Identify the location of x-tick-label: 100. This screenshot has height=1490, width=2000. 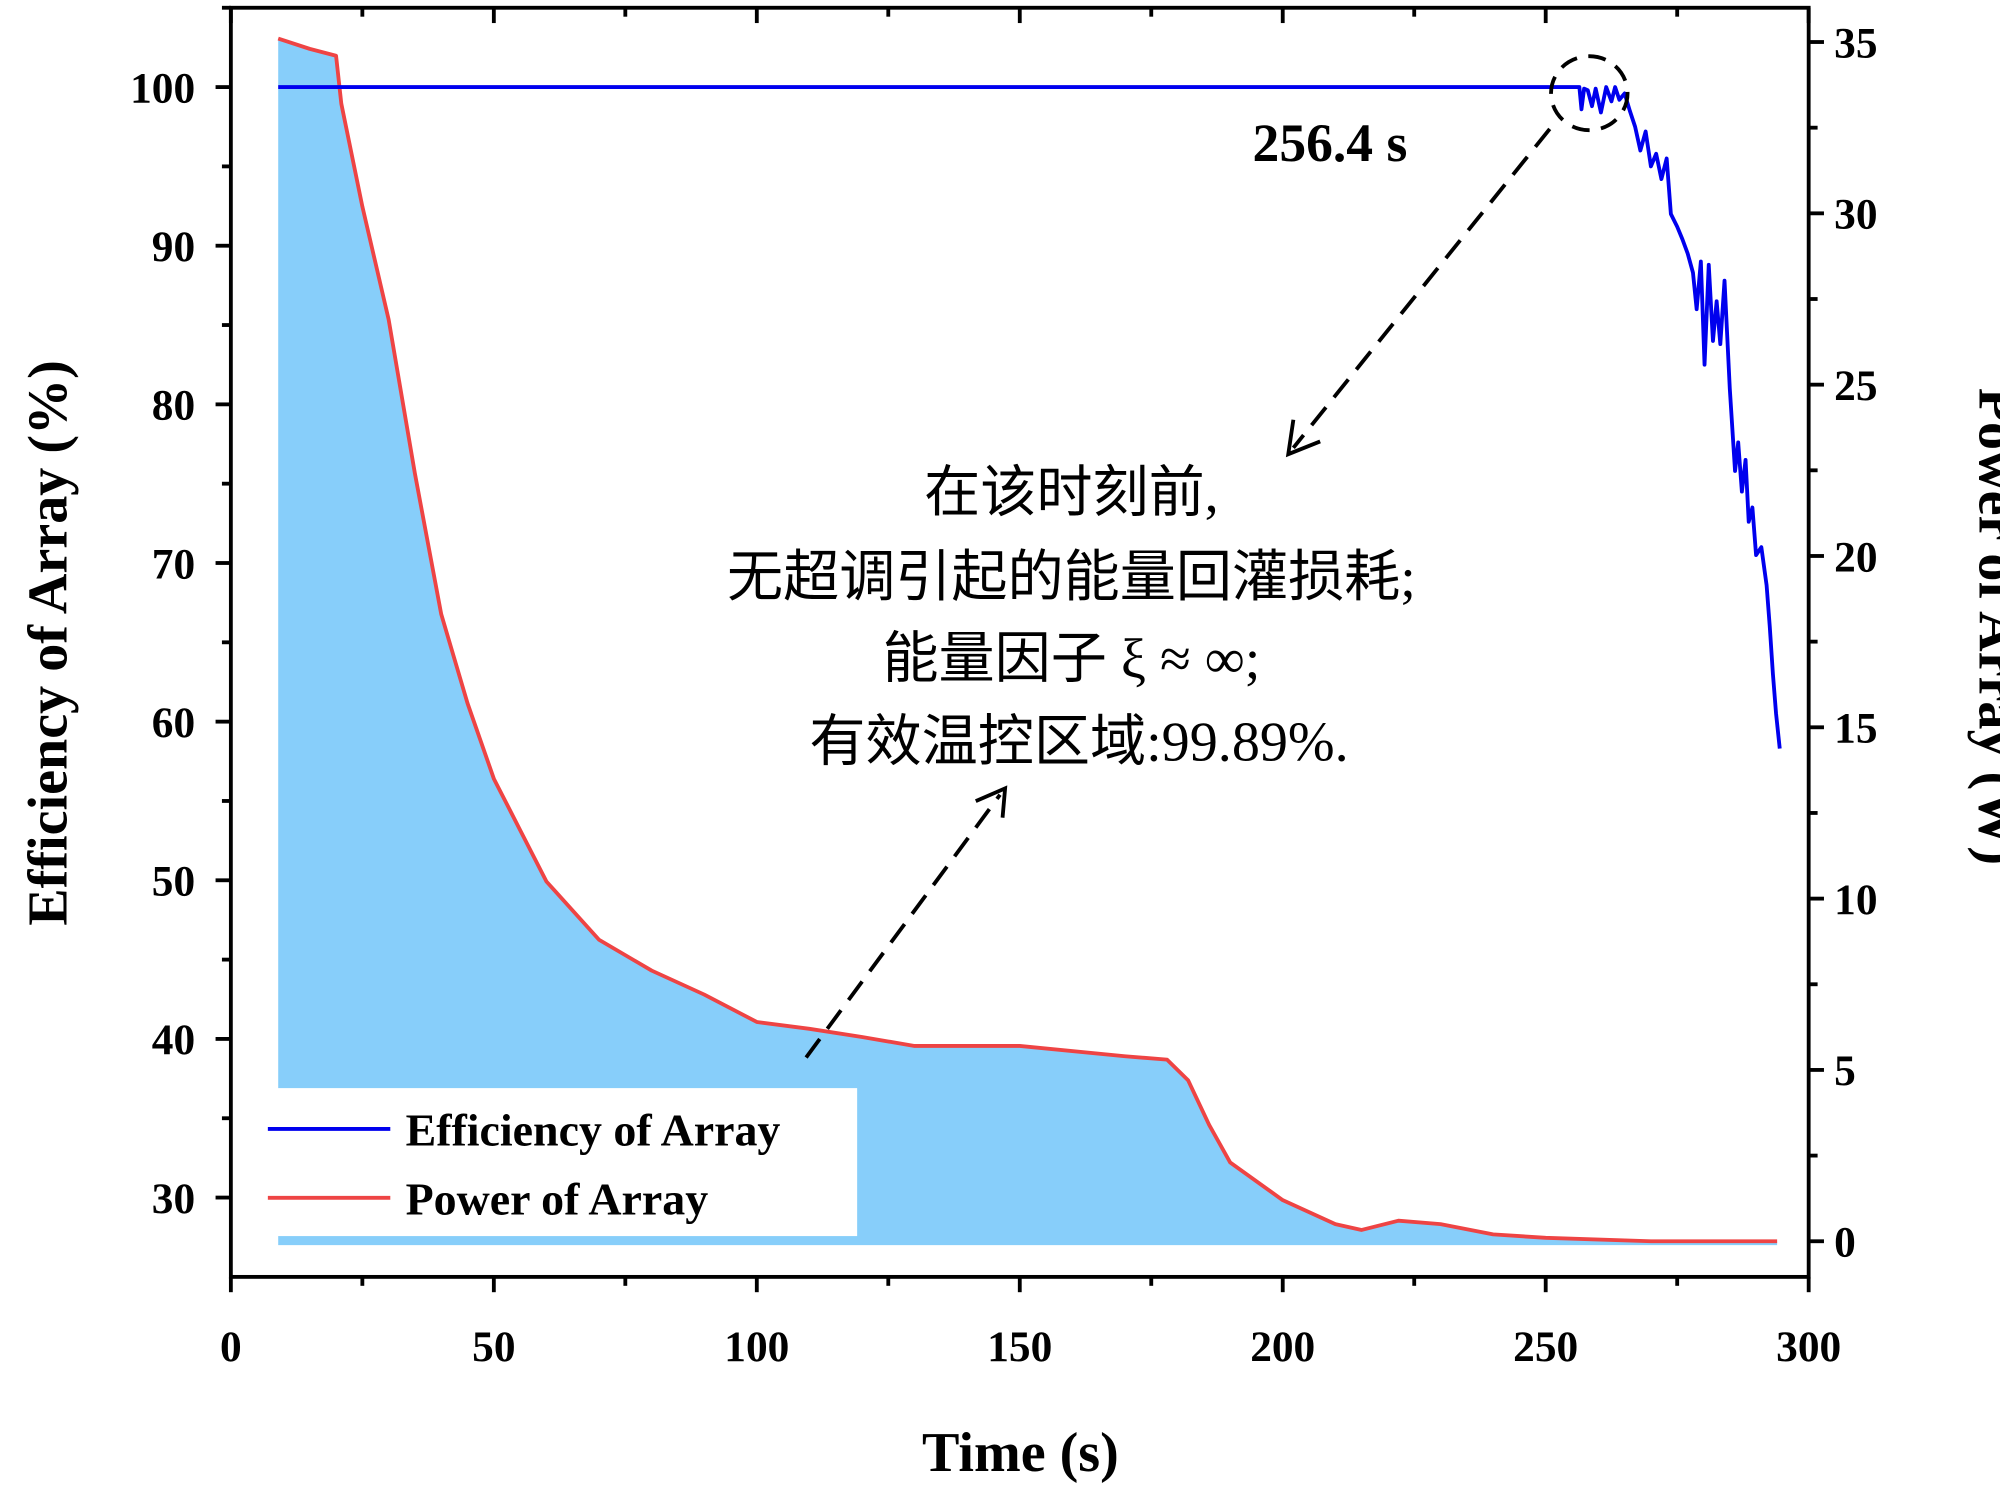
(756, 1347).